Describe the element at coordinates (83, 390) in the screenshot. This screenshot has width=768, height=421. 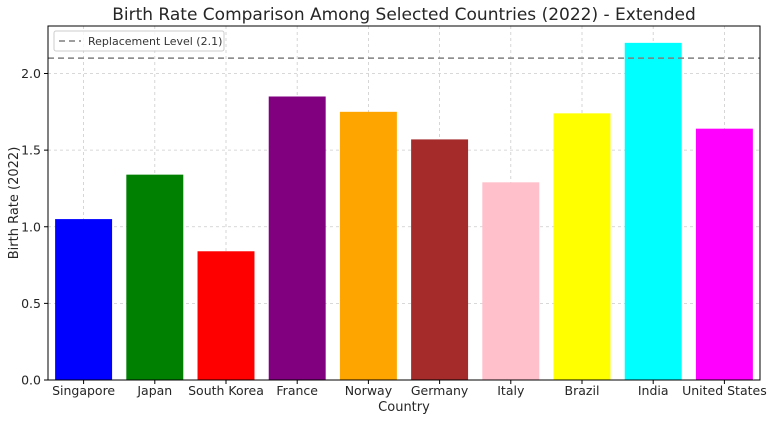
I see `x-tick-label-singapore: Singapore` at that location.